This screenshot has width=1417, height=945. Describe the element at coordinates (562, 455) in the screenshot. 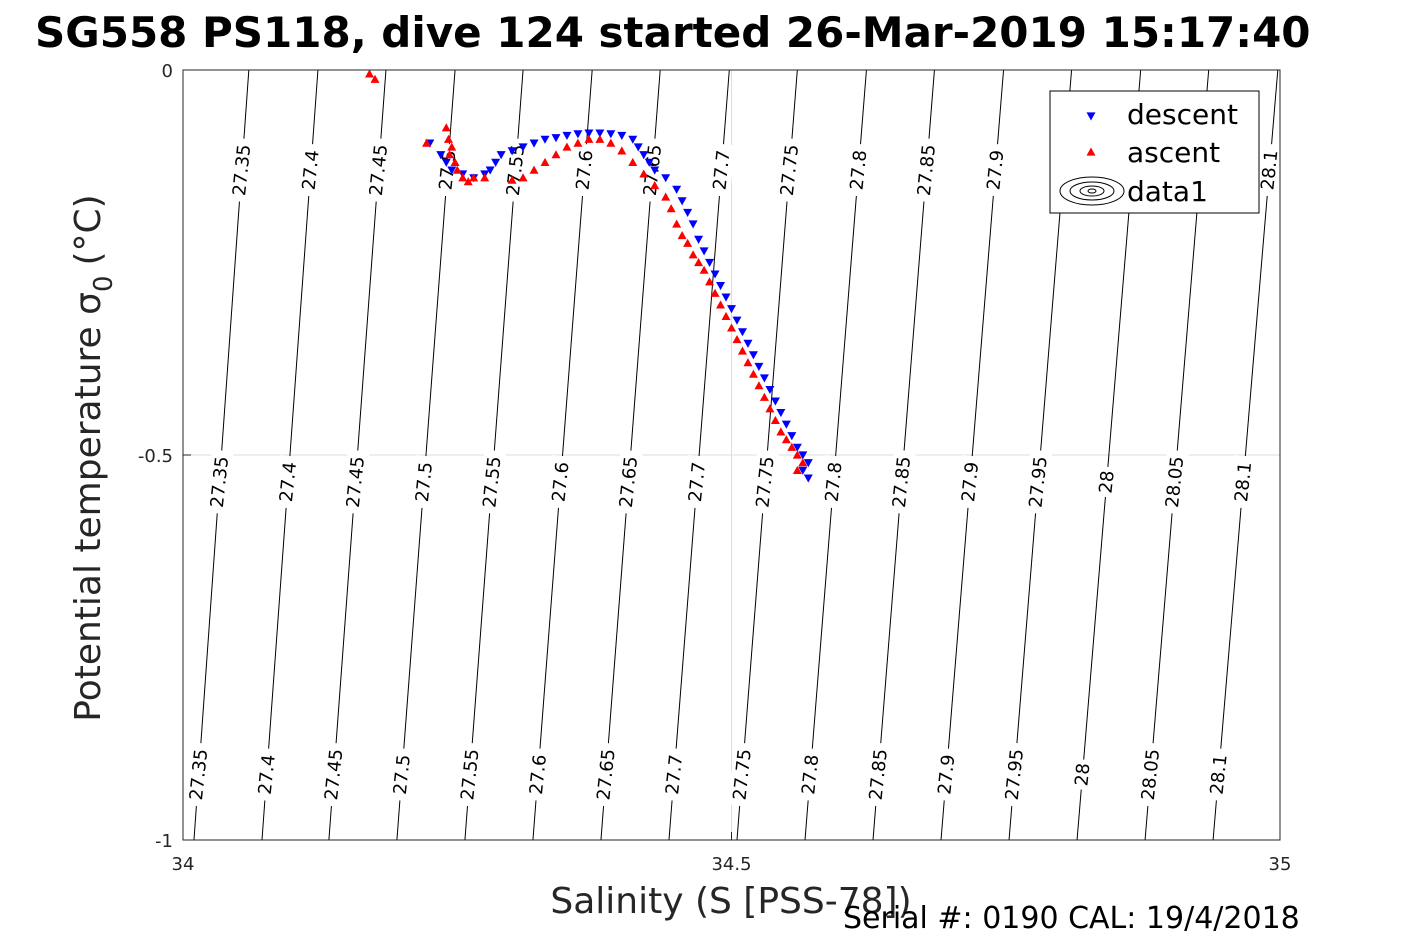

I see `contour-line-27.6` at that location.